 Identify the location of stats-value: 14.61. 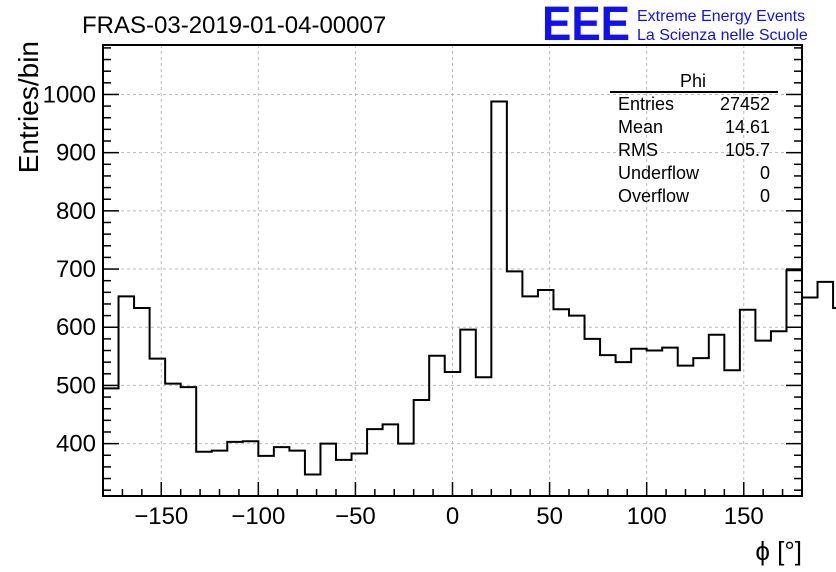
(747, 127).